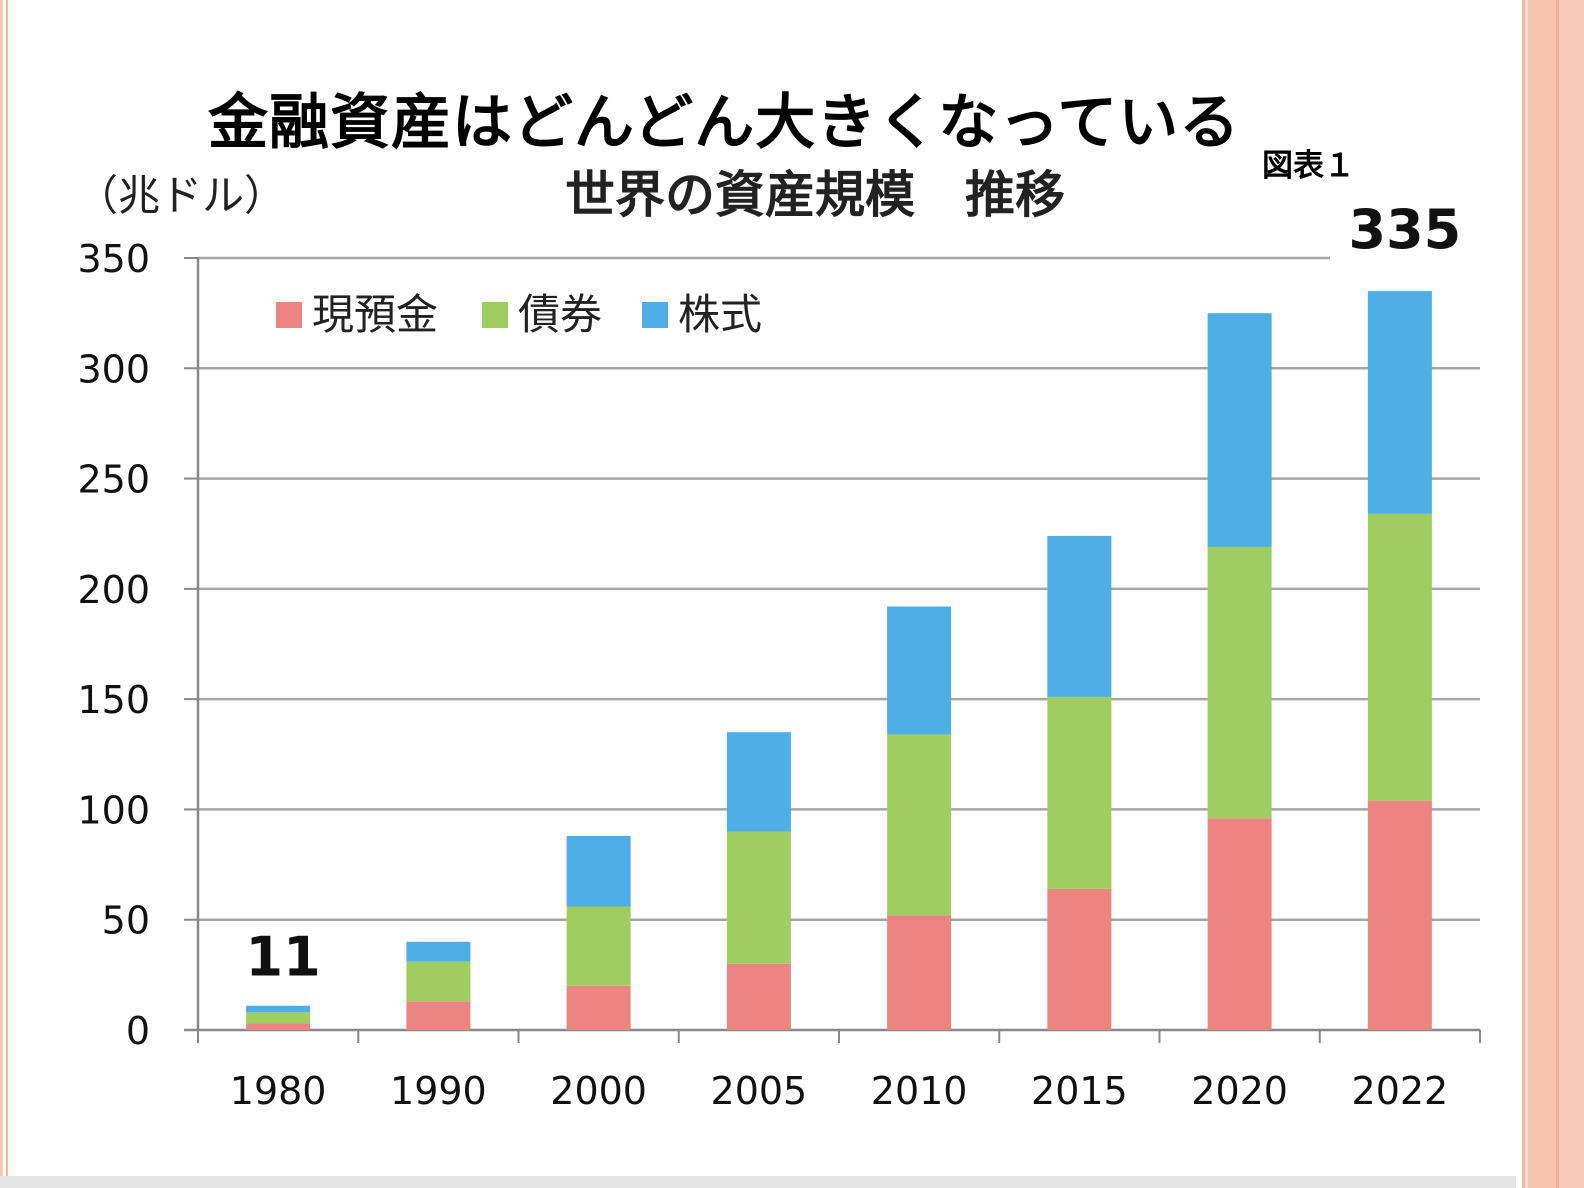  Describe the element at coordinates (113, 590) in the screenshot. I see `y-tick-label: 200` at that location.